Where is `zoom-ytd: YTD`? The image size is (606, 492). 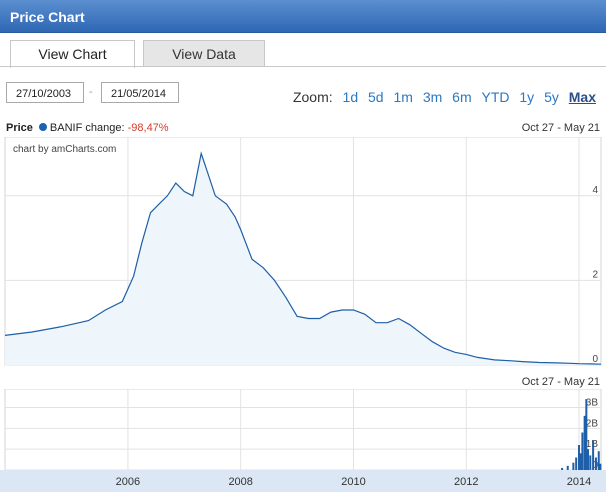
zoom-ytd: YTD is located at coordinates (495, 97).